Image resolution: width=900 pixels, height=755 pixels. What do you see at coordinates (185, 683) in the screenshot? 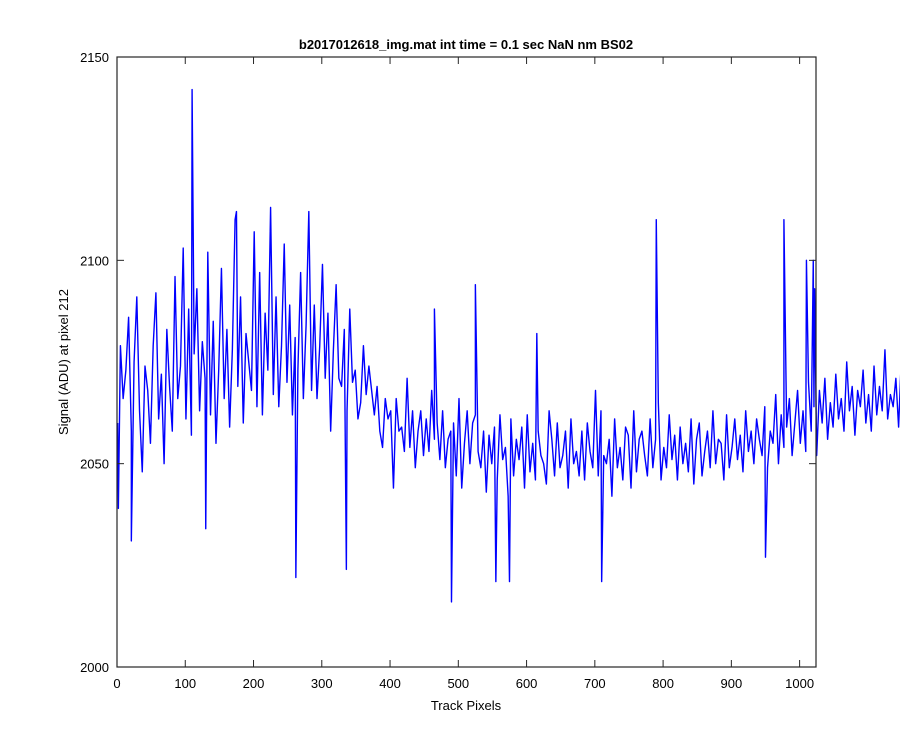
I see `x-tick-label: 100` at bounding box center [185, 683].